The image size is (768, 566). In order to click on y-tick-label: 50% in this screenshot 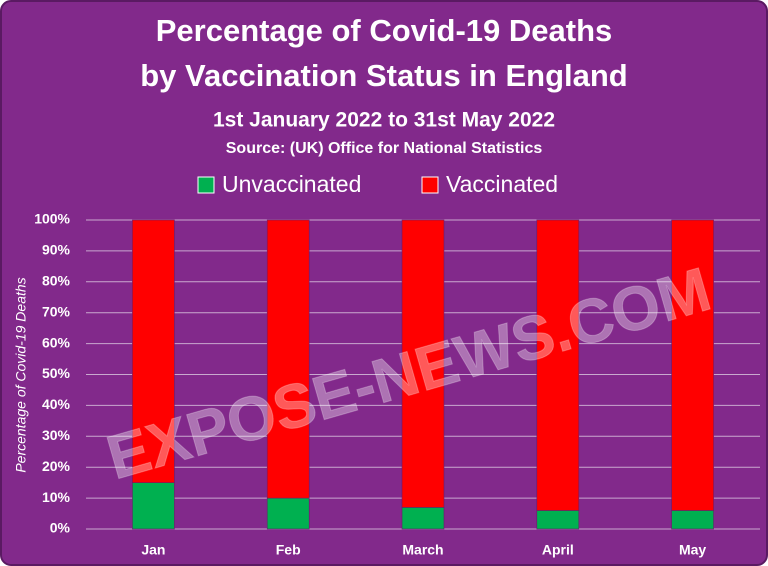, I will do `click(56, 373)`.